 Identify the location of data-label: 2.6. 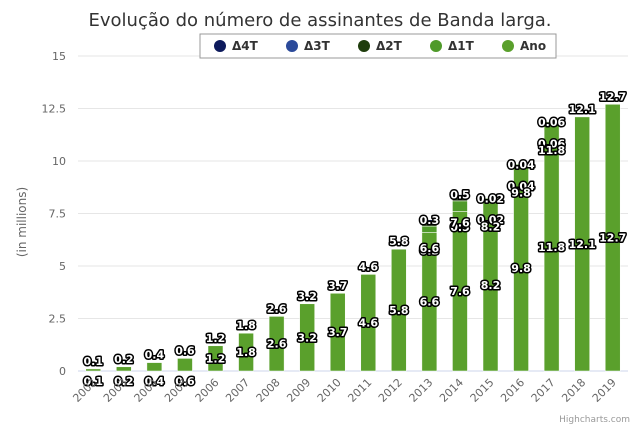
(277, 344).